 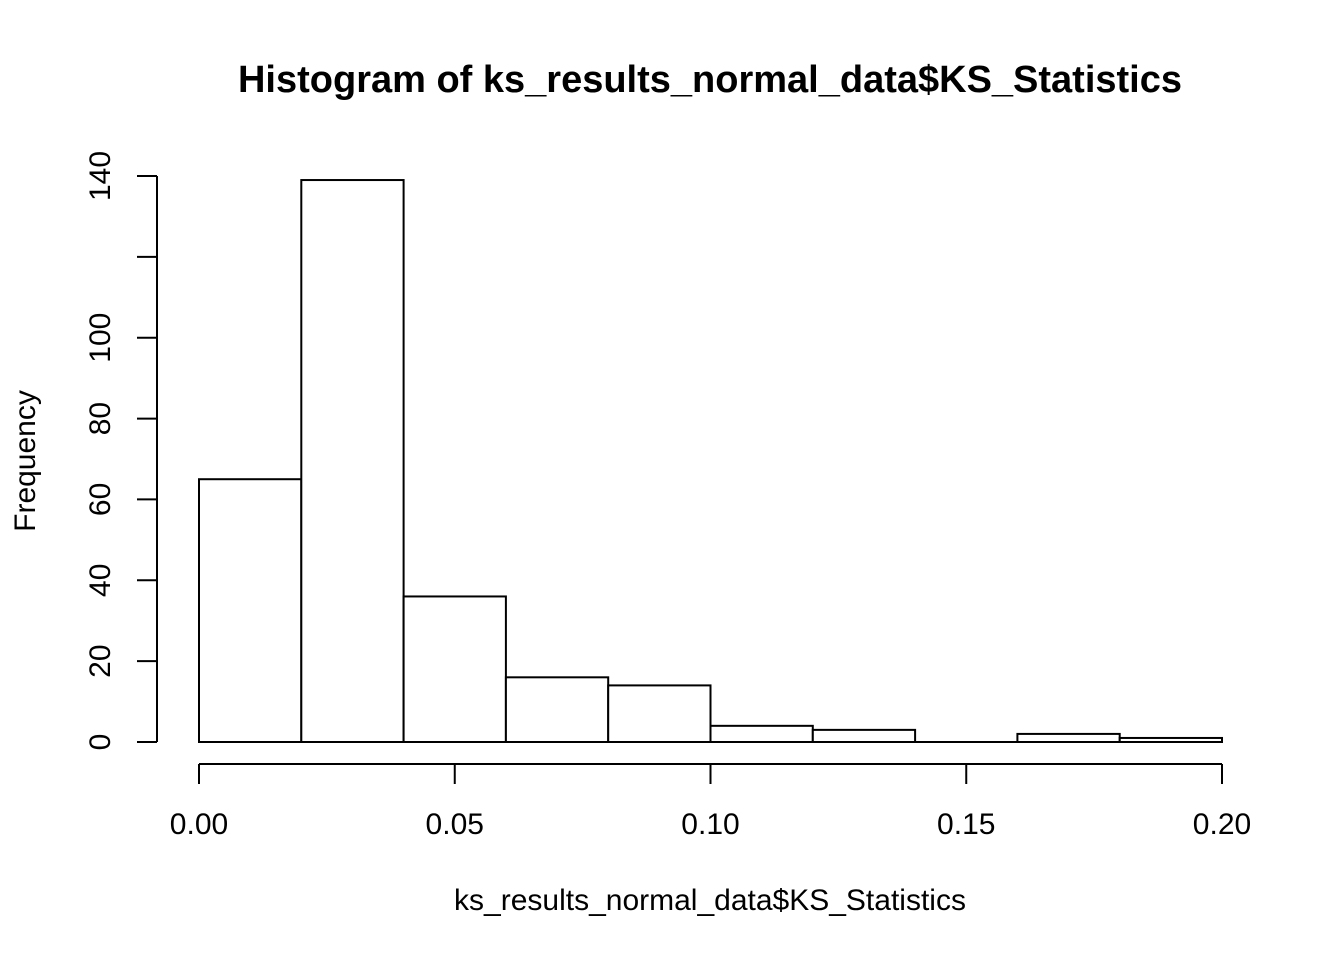 I want to click on x-tick-label: 0.00, so click(x=199, y=824).